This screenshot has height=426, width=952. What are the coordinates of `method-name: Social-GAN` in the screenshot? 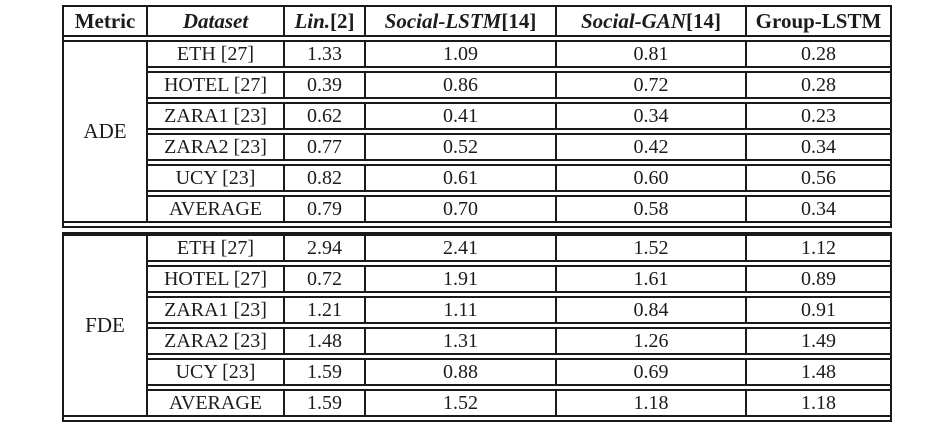 It's located at (633, 20).